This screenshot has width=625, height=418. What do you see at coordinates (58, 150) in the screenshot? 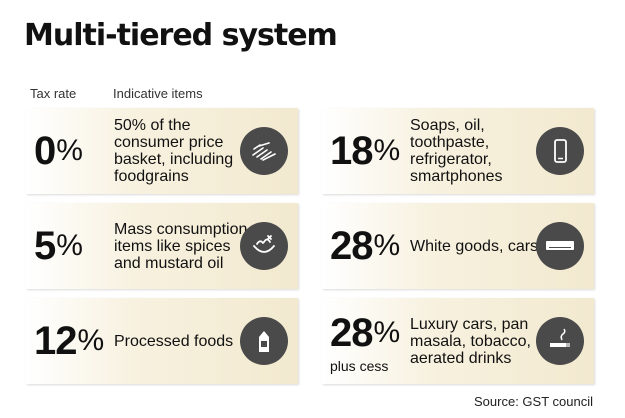
I see `tax-rate: 0%` at bounding box center [58, 150].